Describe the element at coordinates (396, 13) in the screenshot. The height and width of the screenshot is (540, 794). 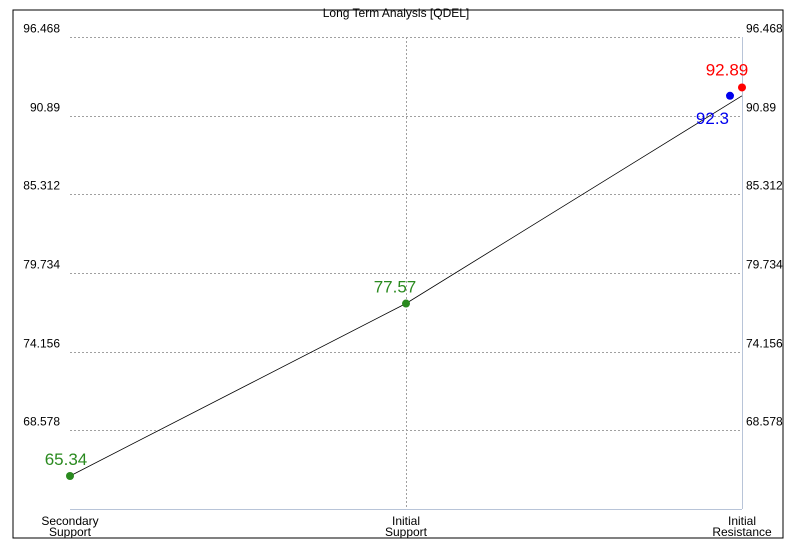
I see `chart-title: Long Term Analysis [QDEL]` at that location.